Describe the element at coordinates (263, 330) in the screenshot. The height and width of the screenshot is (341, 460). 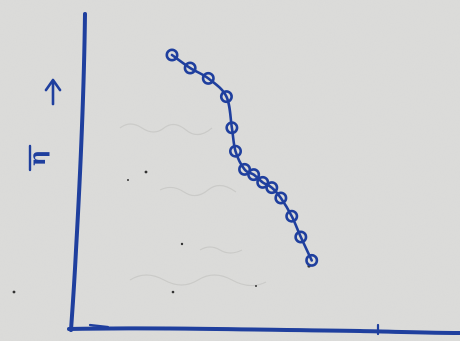
I see `x-axis-line` at that location.